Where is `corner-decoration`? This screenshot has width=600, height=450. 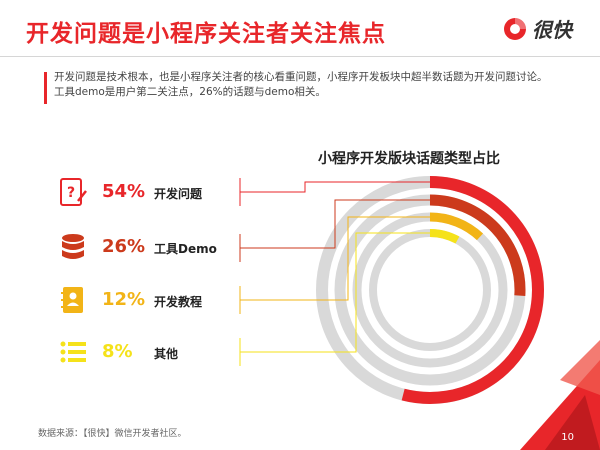 corner-decoration is located at coordinates (560, 395).